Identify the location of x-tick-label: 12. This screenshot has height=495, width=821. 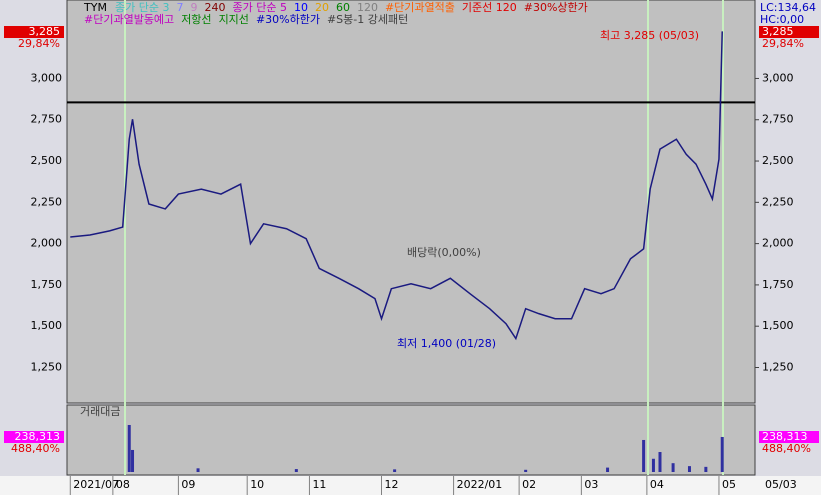
(392, 484).